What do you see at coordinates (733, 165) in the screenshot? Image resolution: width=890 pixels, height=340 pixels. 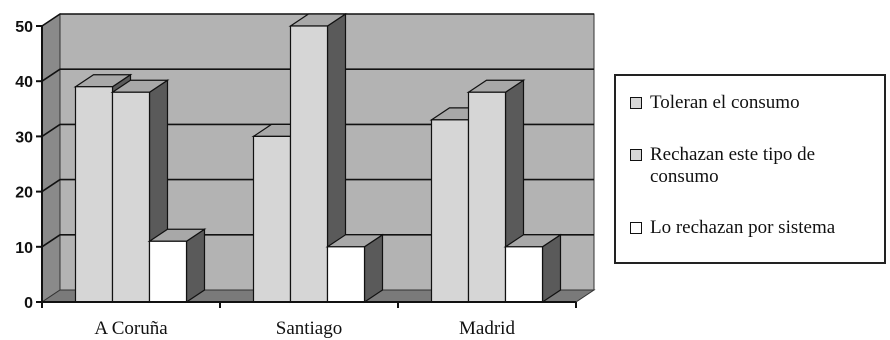 I see `legend-label-rechazan: Rechazan este tipo de consumo` at bounding box center [733, 165].